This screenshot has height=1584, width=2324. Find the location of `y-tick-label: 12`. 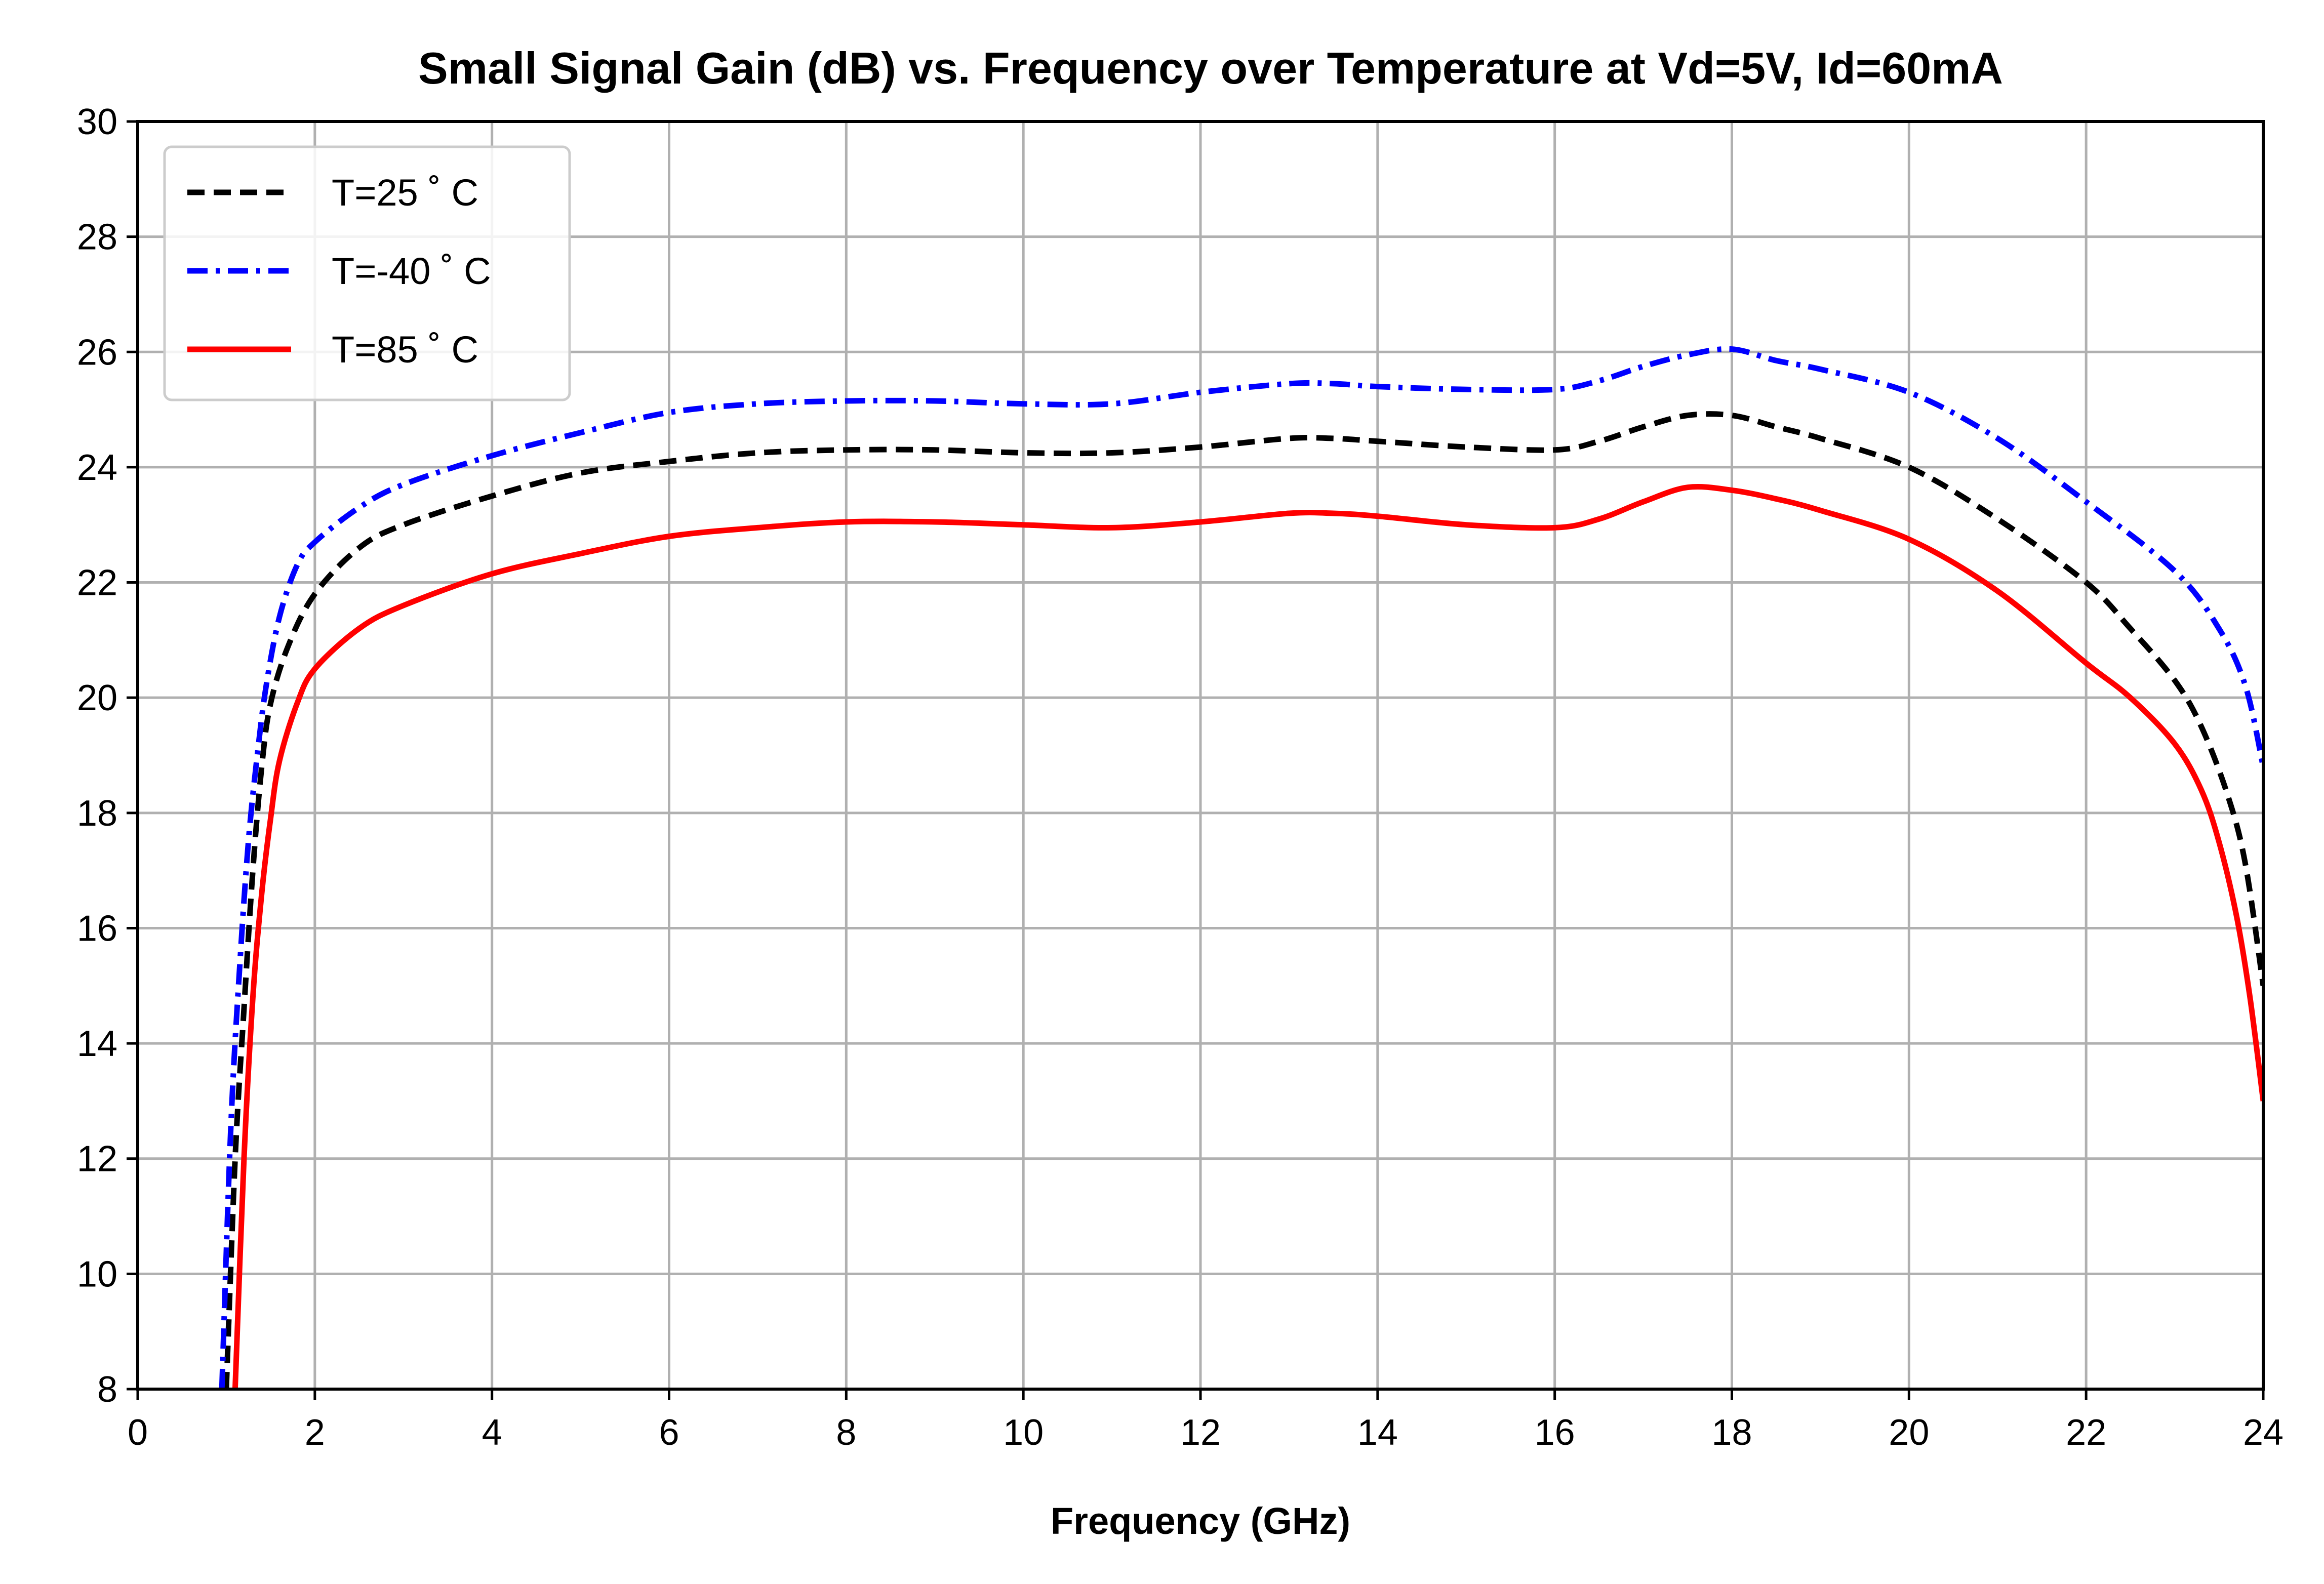

y-tick-label: 12 is located at coordinates (97, 1159).